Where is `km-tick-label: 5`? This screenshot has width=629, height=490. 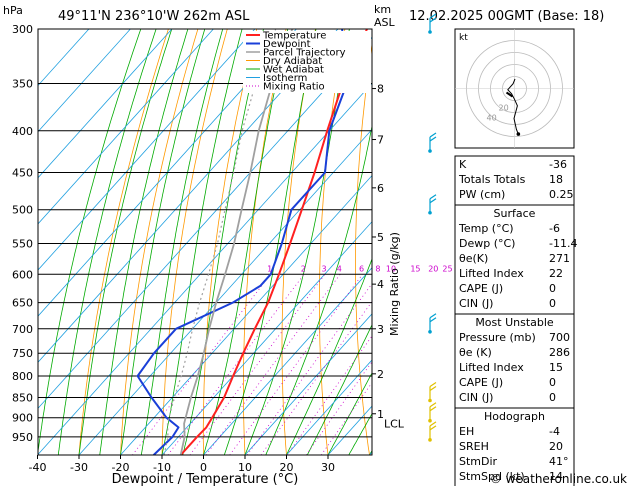
km-tick-label: 5 is located at coordinates (380, 237).